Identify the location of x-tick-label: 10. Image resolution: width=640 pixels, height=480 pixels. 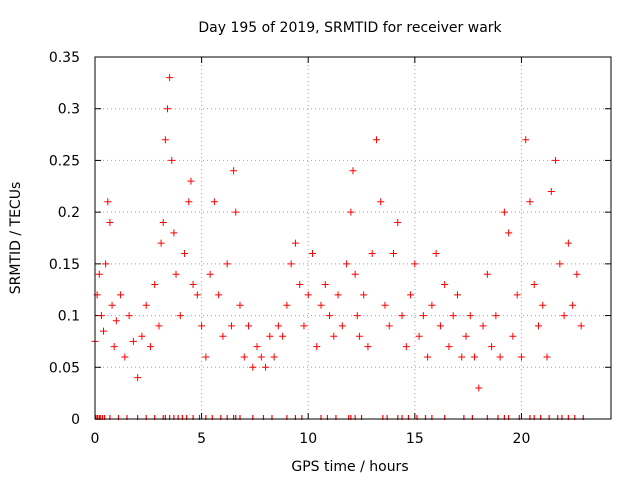
(308, 439).